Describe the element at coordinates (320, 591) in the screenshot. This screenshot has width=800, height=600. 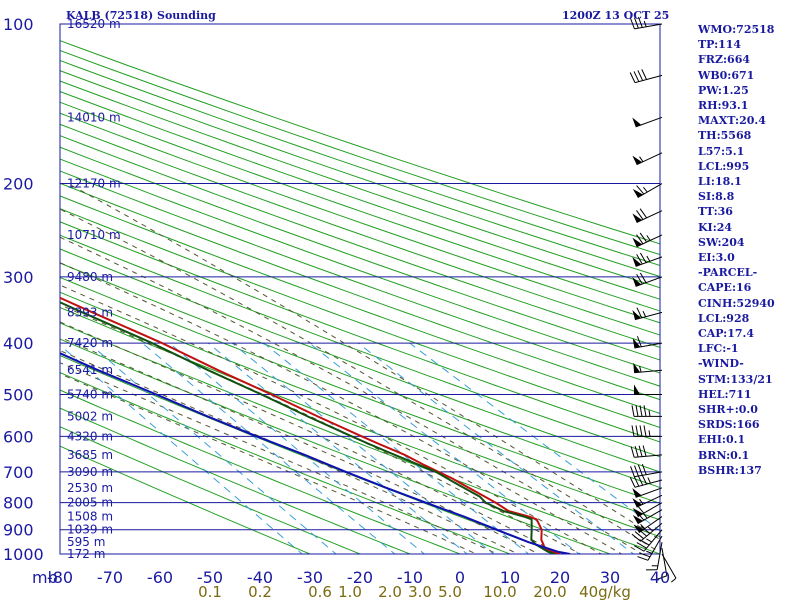
I see `mixing-ratio-label: 0.6` at that location.